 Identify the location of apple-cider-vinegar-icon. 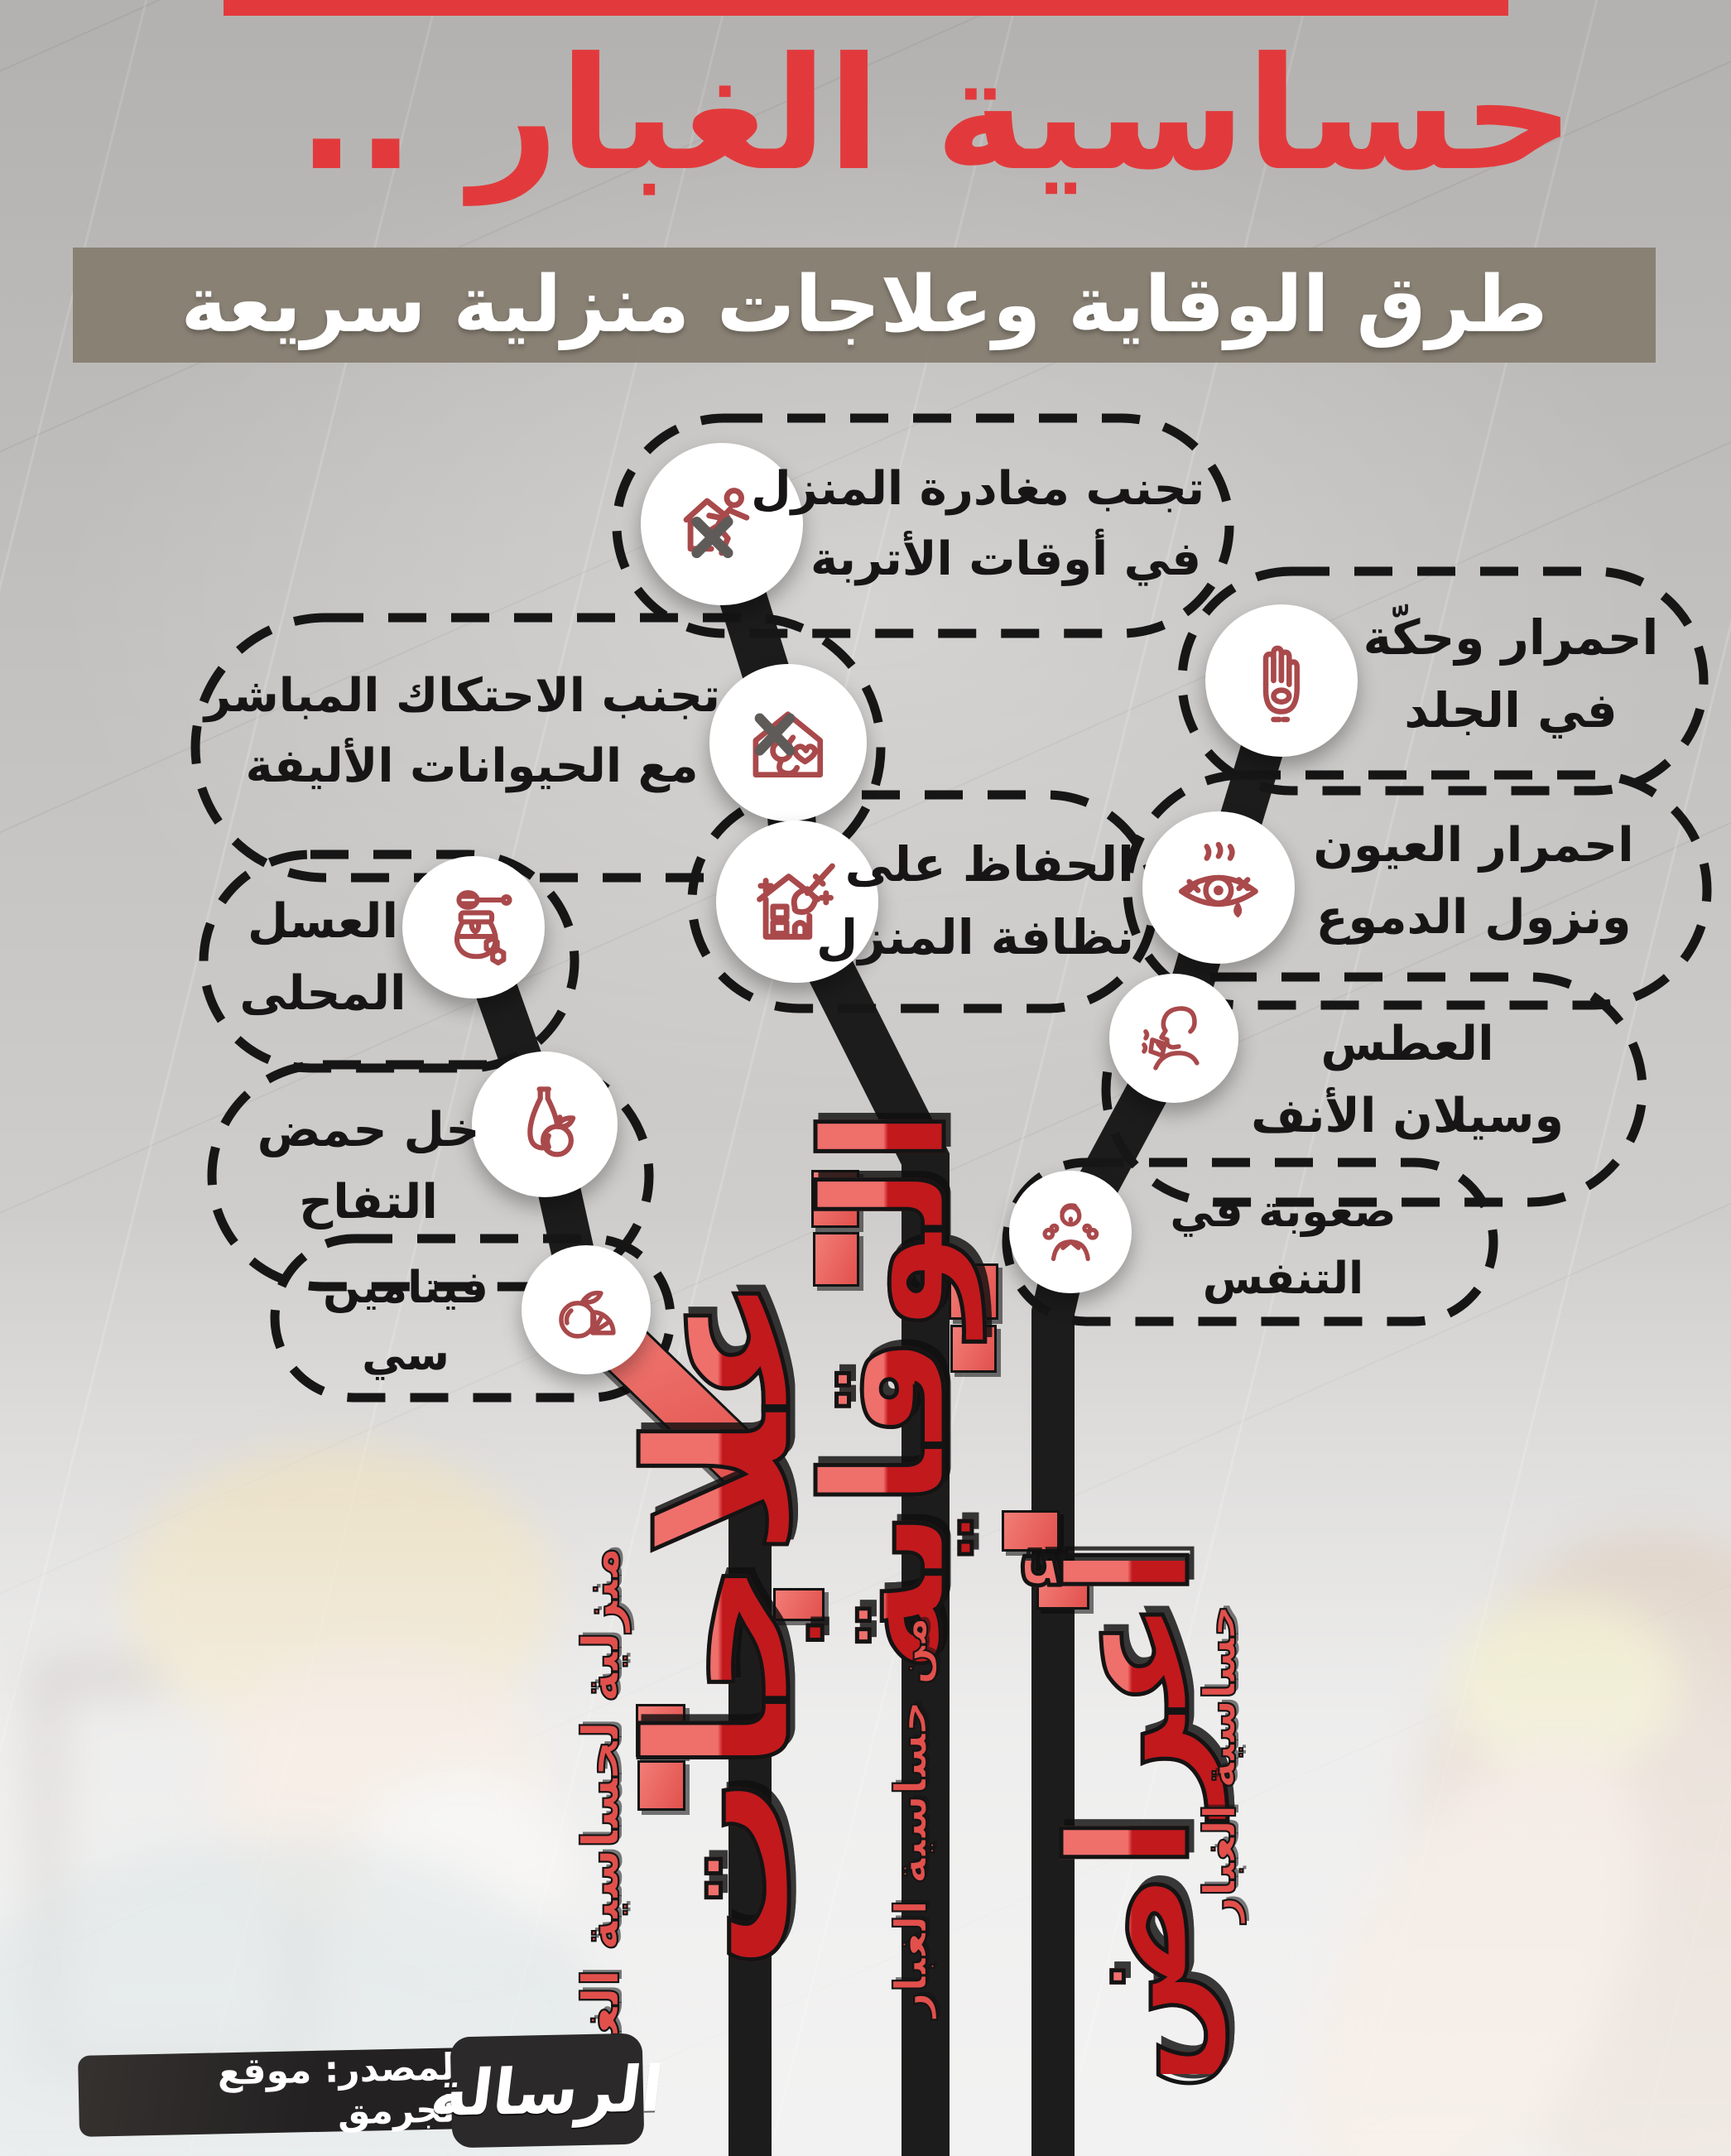
(551, 1122).